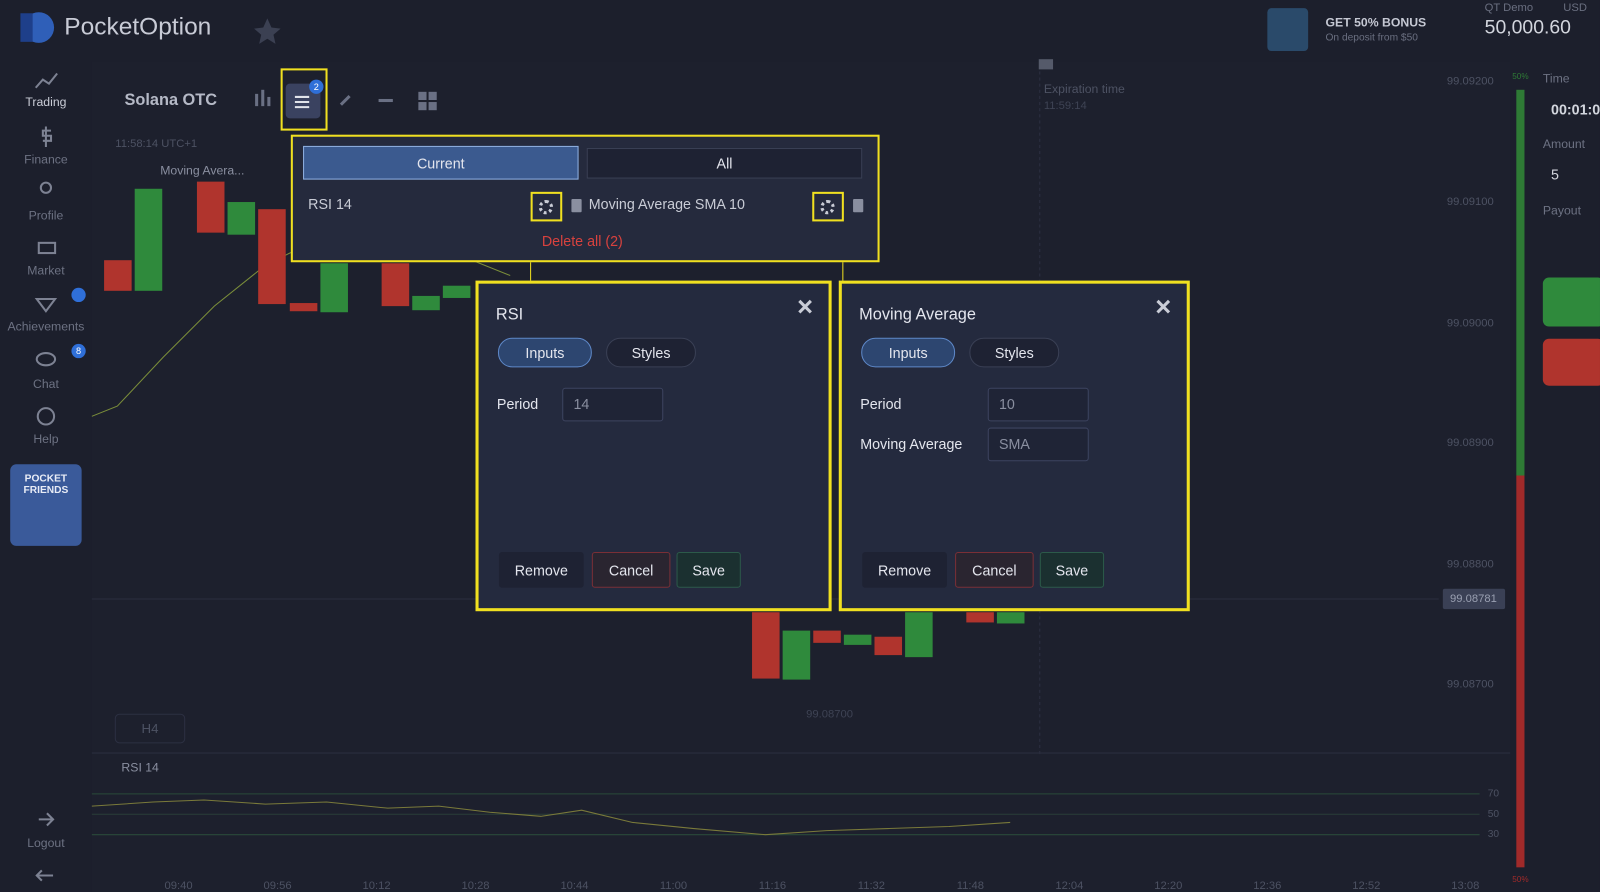 The width and height of the screenshot is (1600, 892). What do you see at coordinates (1014, 444) in the screenshot?
I see `field-value: SMA` at bounding box center [1014, 444].